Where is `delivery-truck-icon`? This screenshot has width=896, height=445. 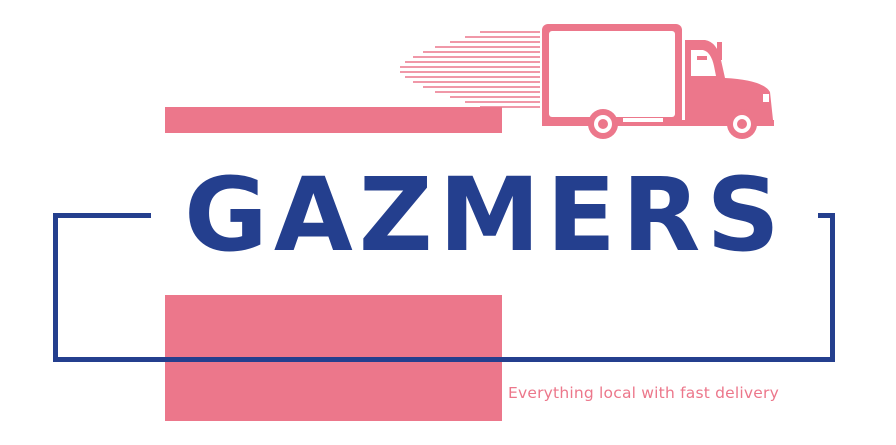
delivery-truck-icon is located at coordinates (587, 81).